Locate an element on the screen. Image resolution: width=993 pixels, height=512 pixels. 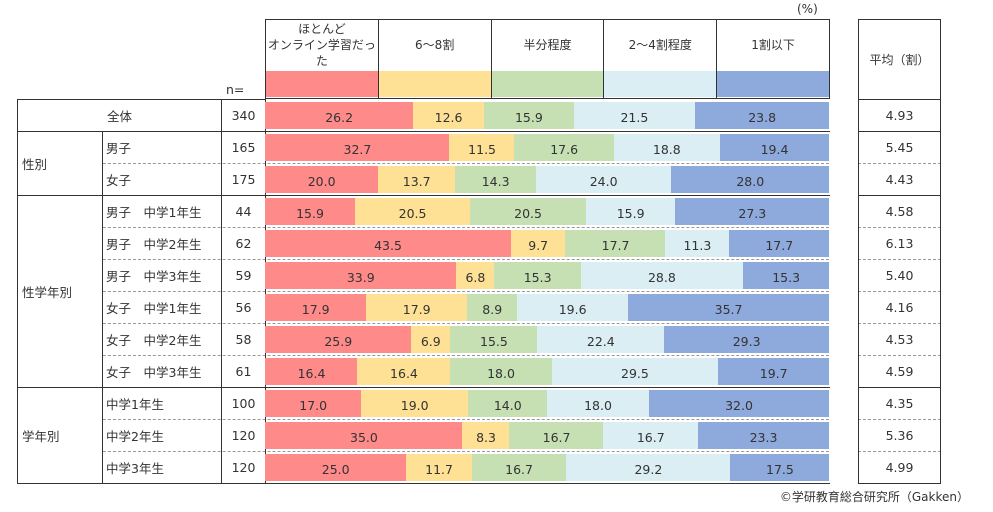
row-avg: 4.99 is located at coordinates (899, 467).